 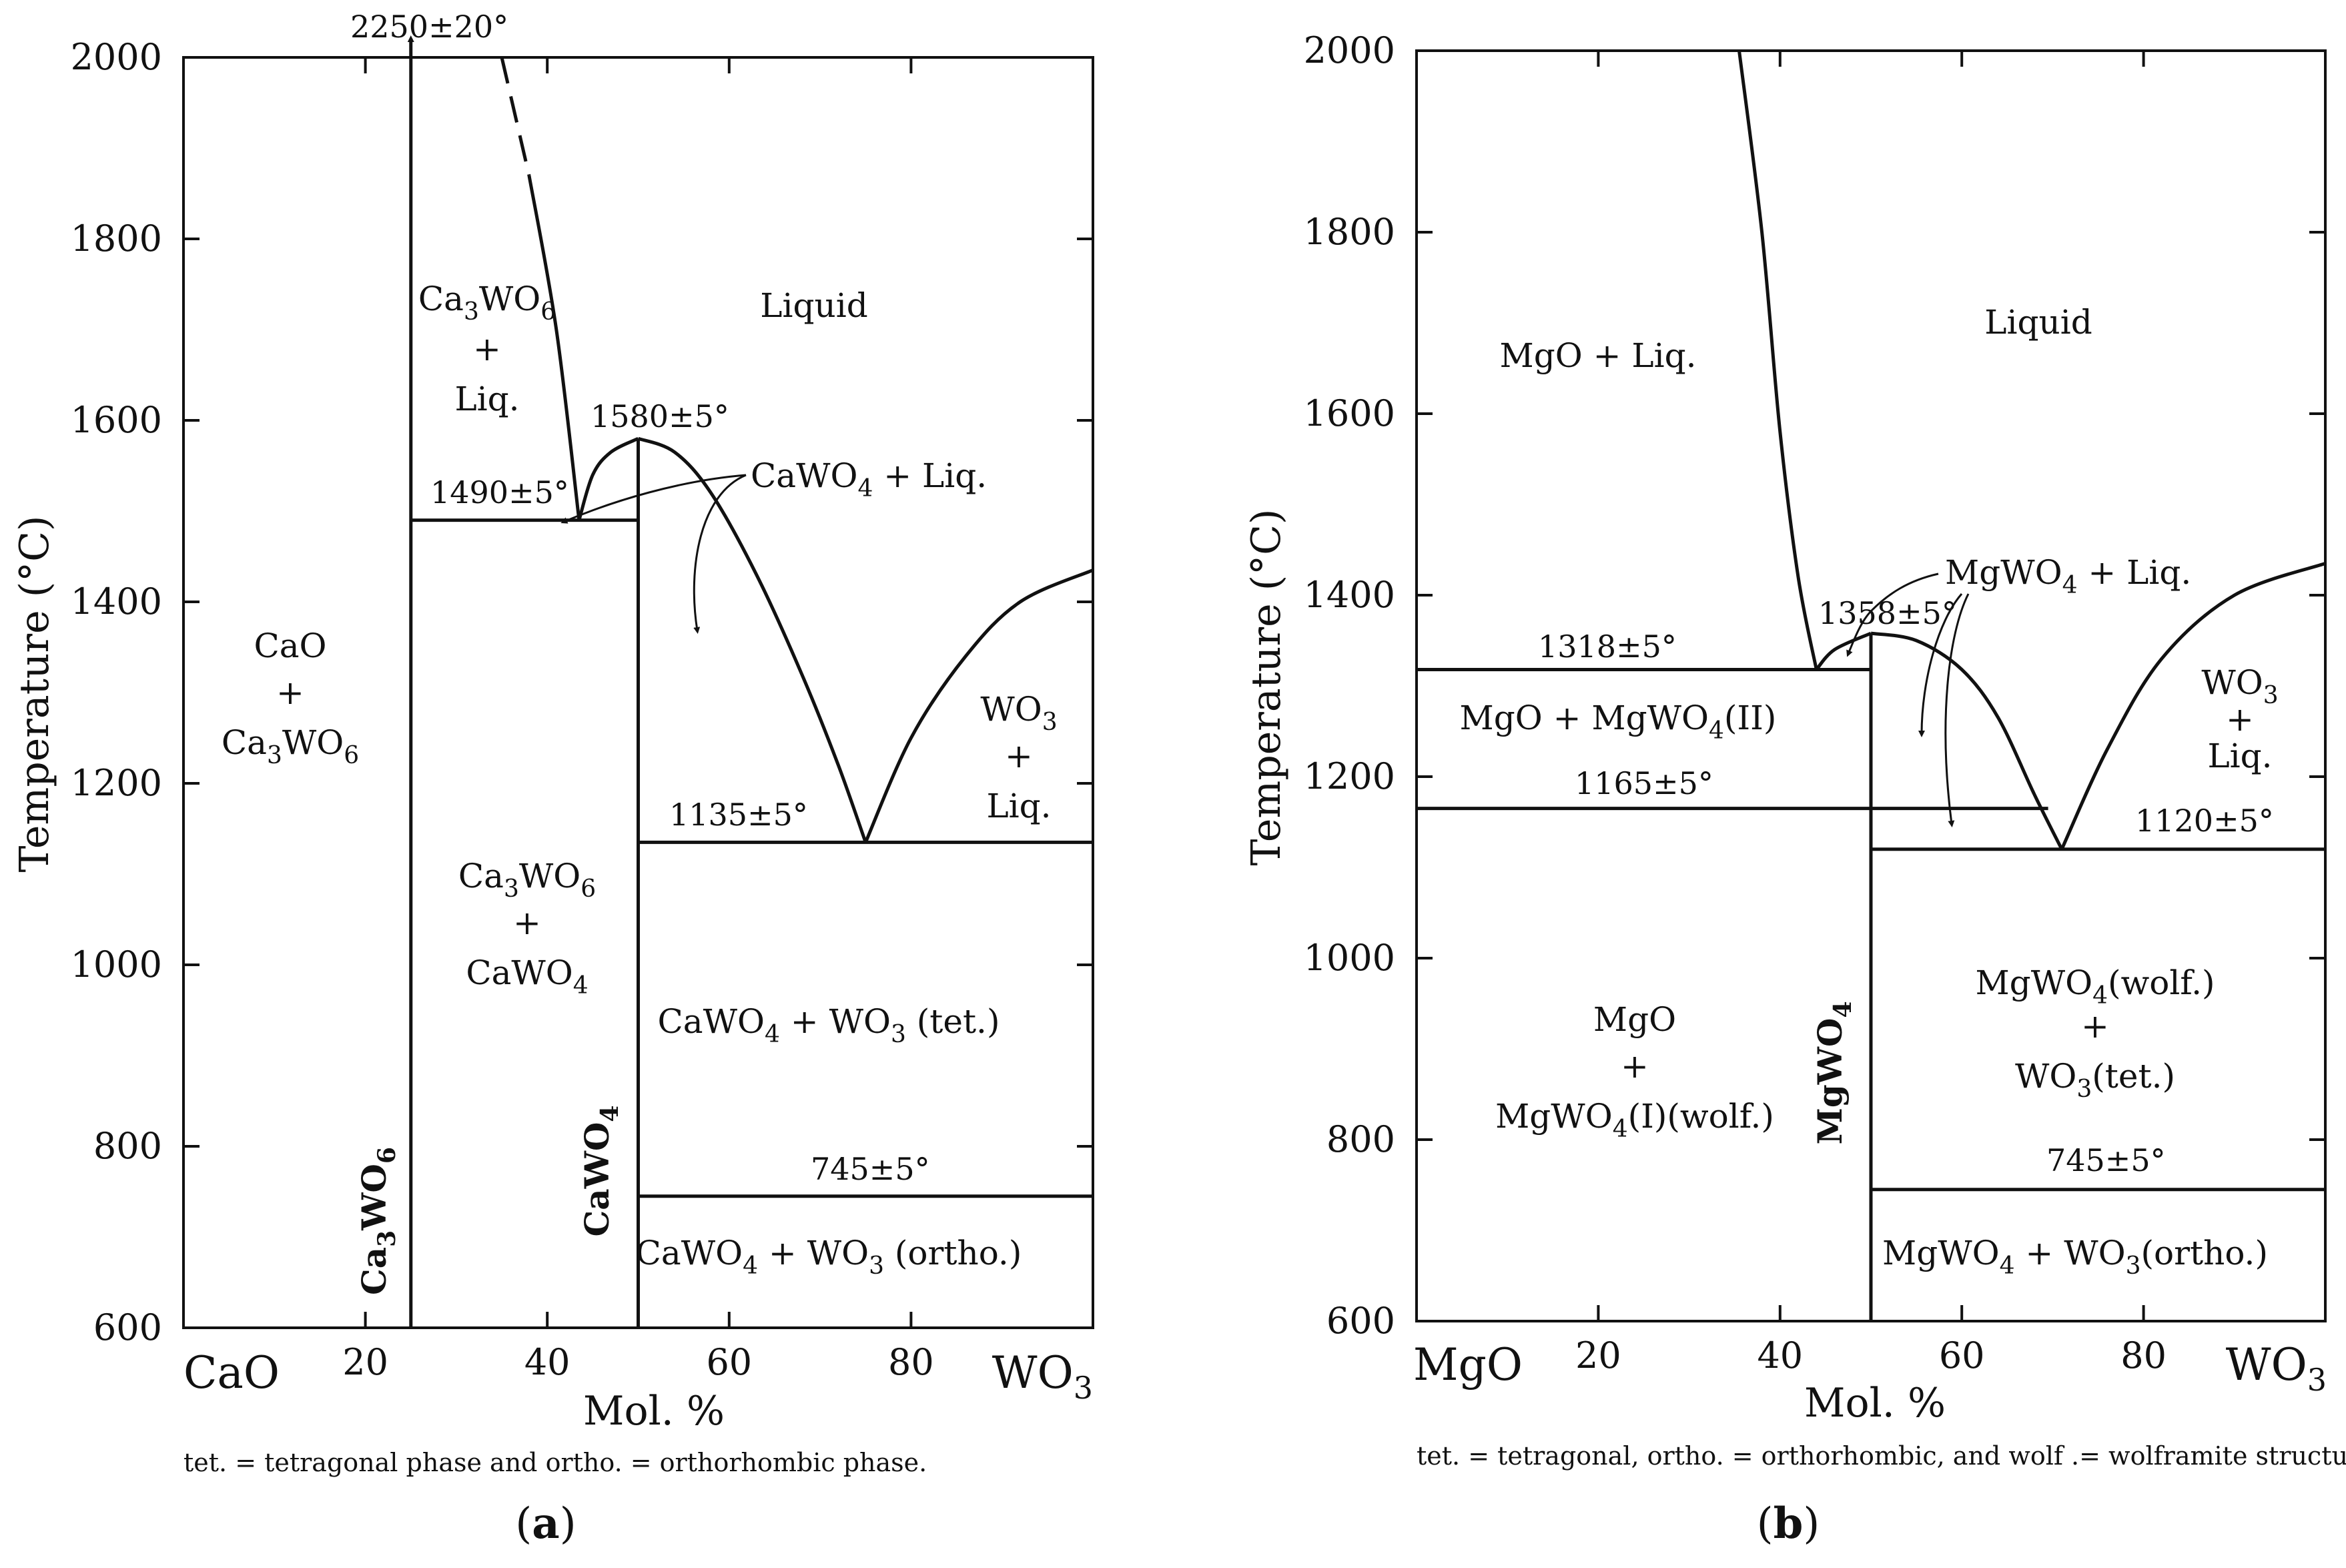 What do you see at coordinates (2095, 1080) in the screenshot?
I see `svg-text: WO3(tet.)` at bounding box center [2095, 1080].